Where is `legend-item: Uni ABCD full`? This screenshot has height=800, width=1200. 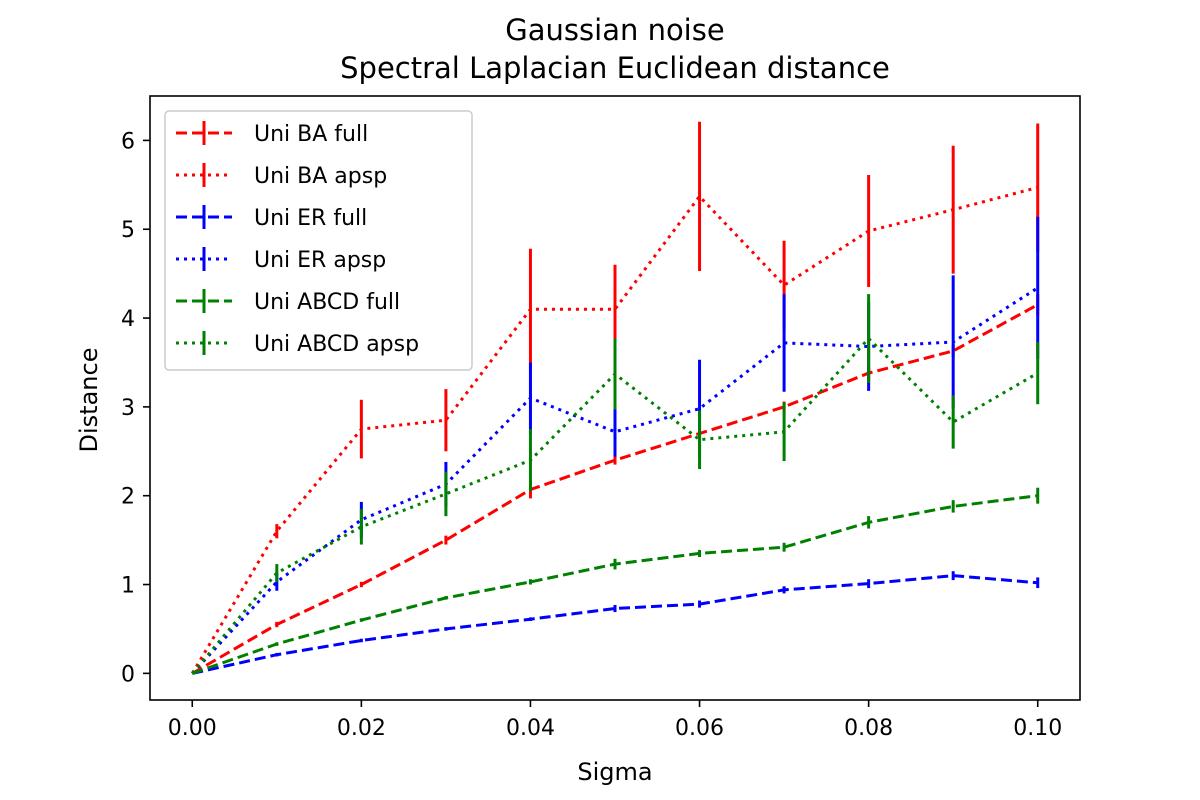
legend-item: Uni ABCD full is located at coordinates (288, 302).